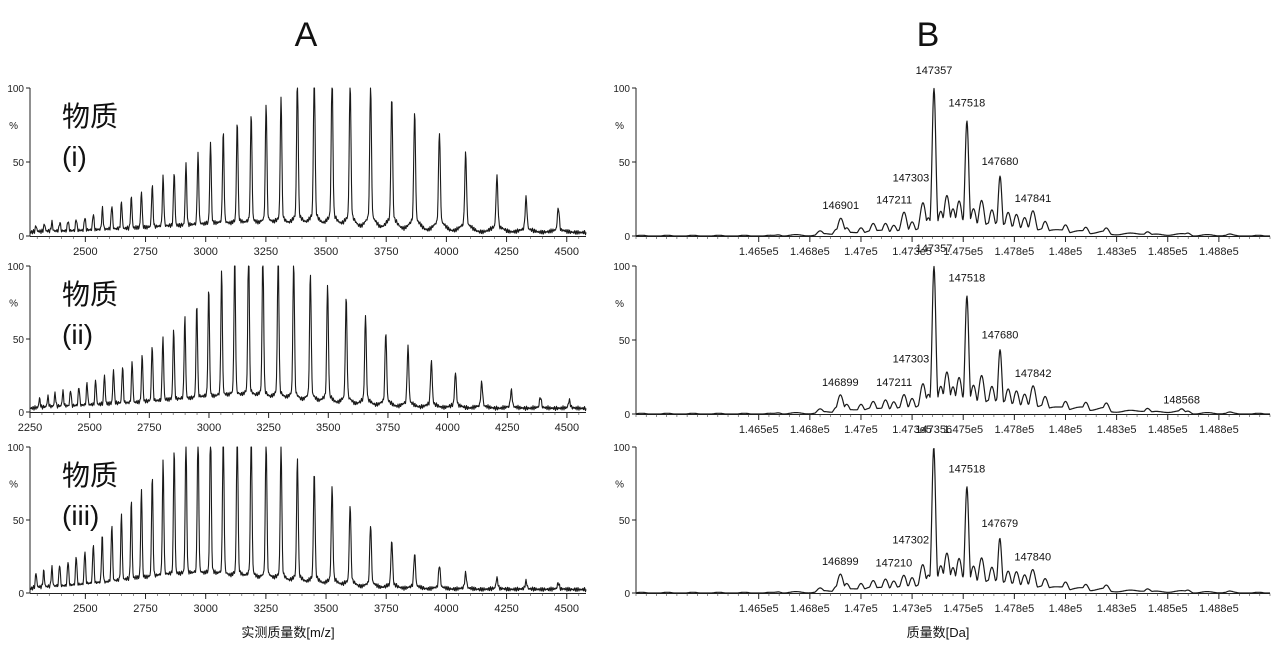 This screenshot has height=653, width=1280. I want to click on peak-label: 147679, so click(999, 524).